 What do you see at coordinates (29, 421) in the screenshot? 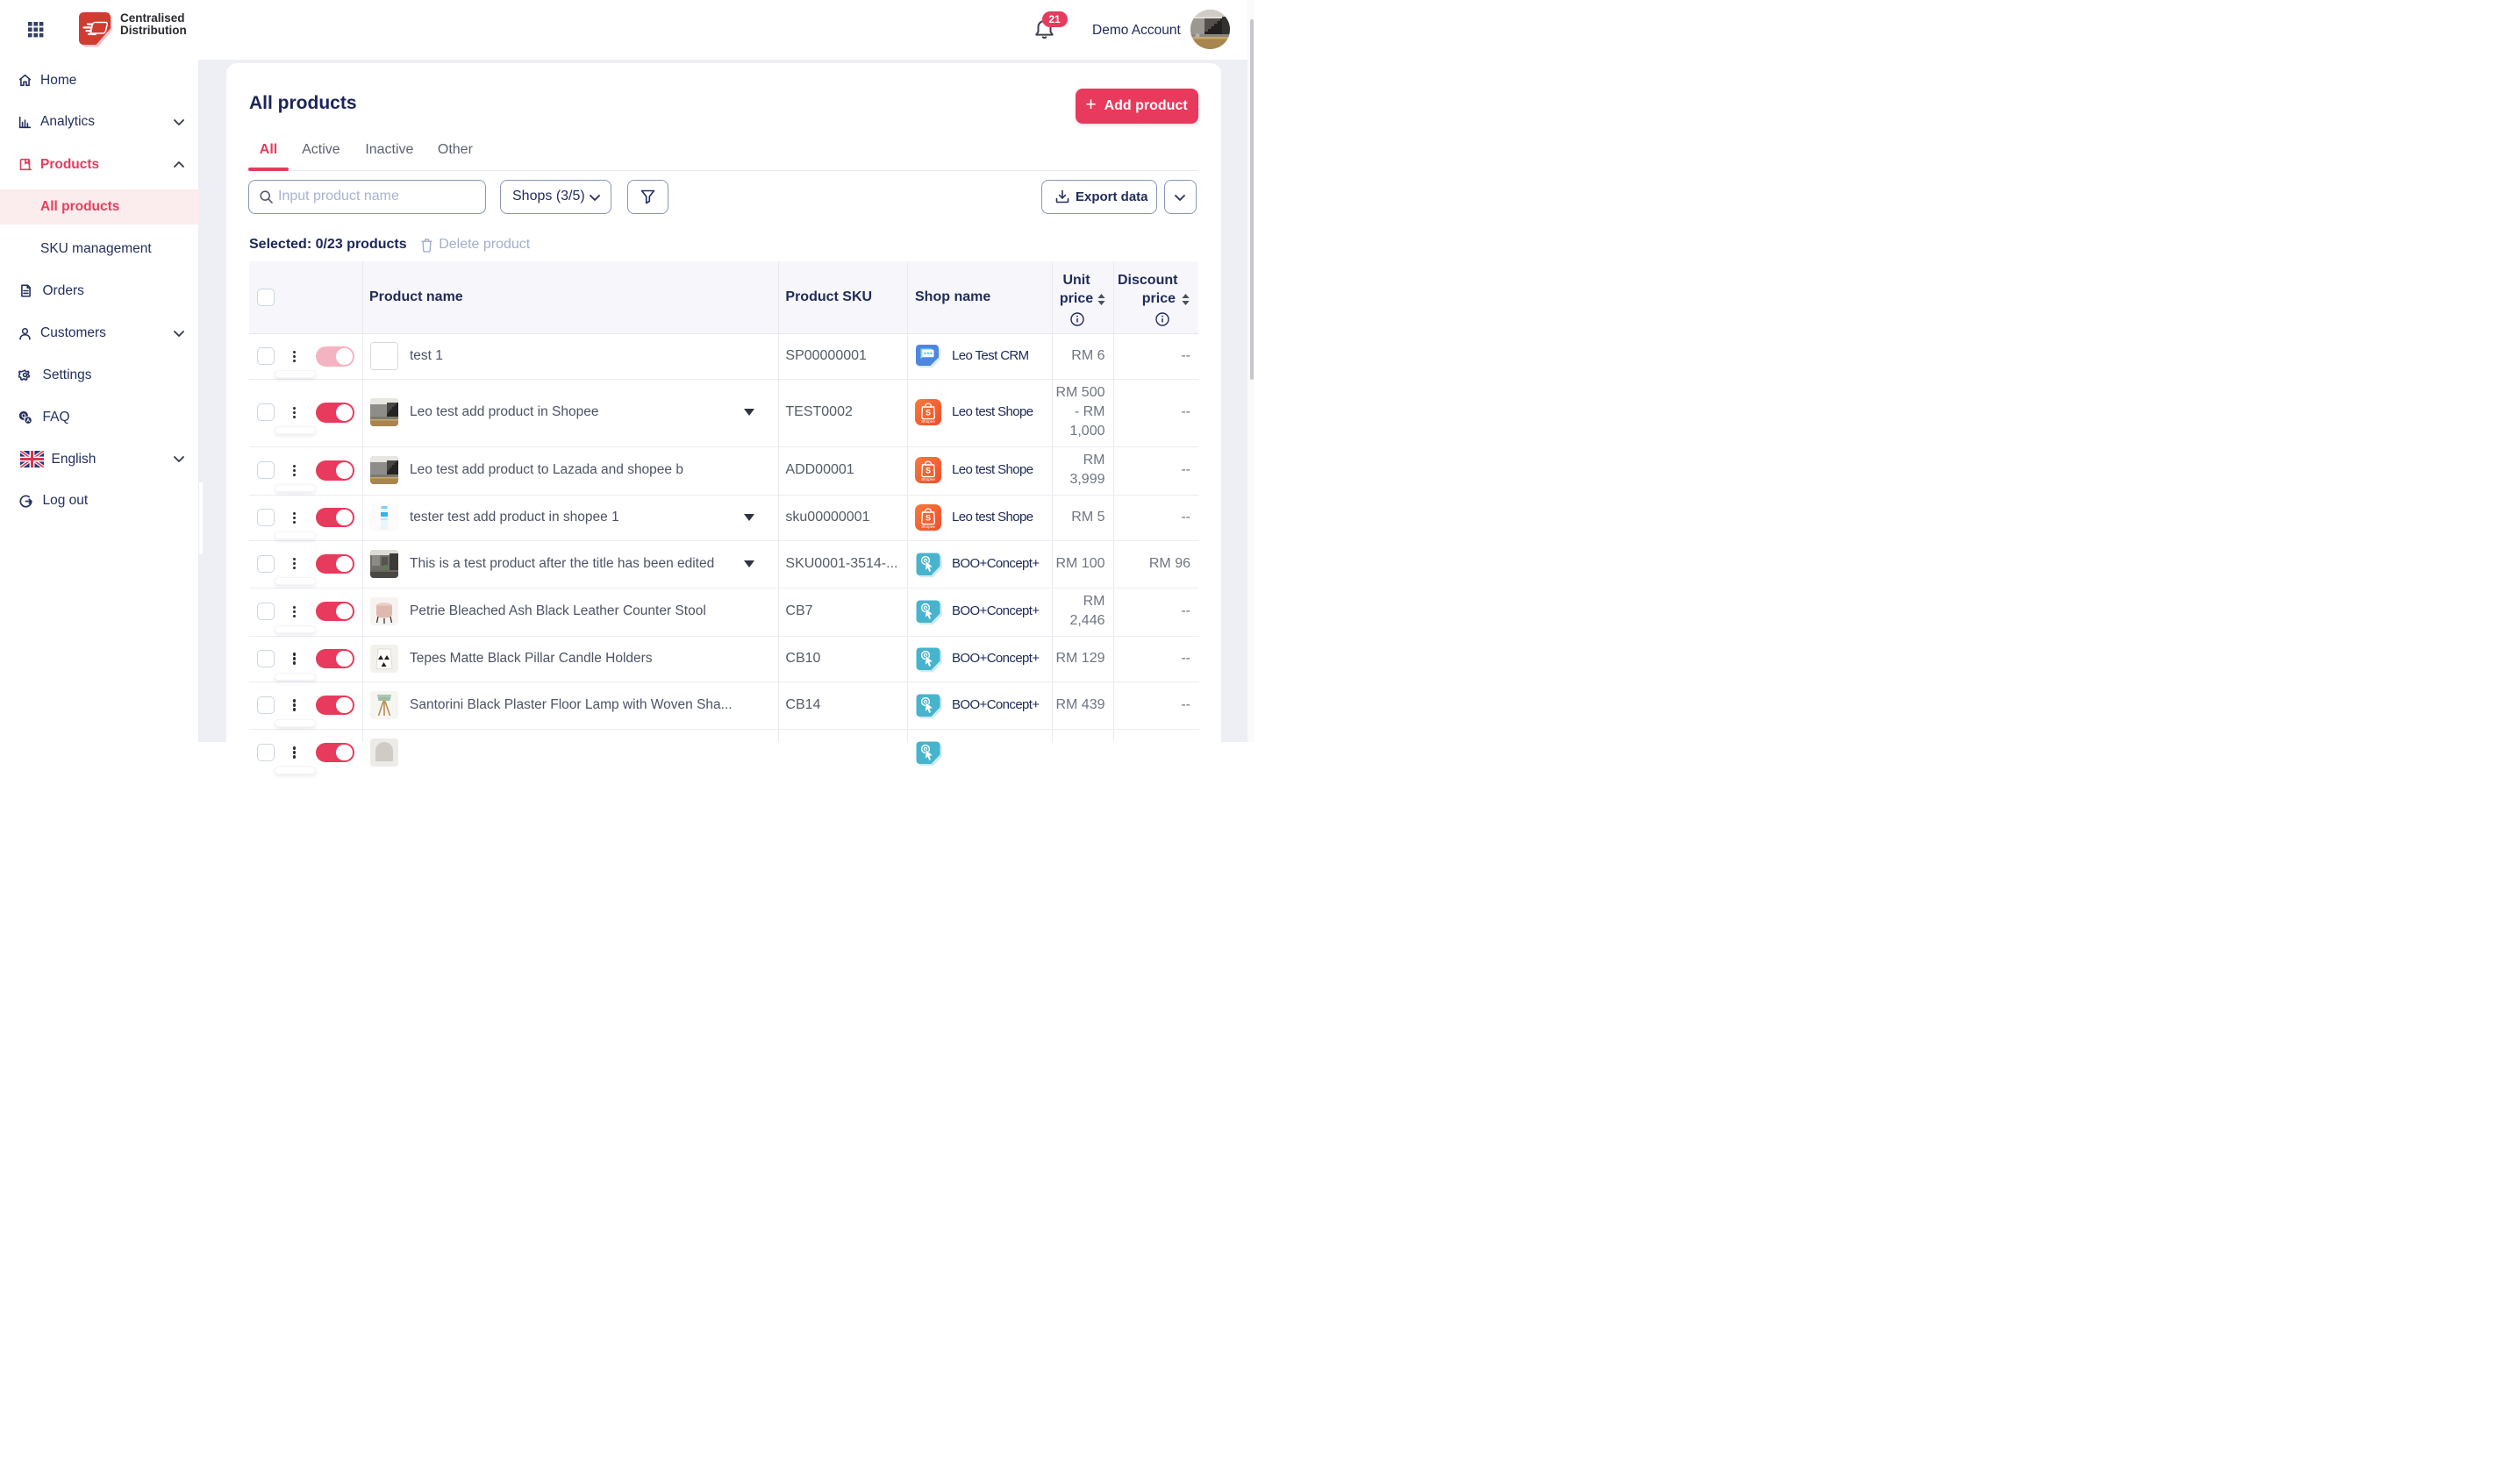
I see `svg-text: A` at bounding box center [29, 421].